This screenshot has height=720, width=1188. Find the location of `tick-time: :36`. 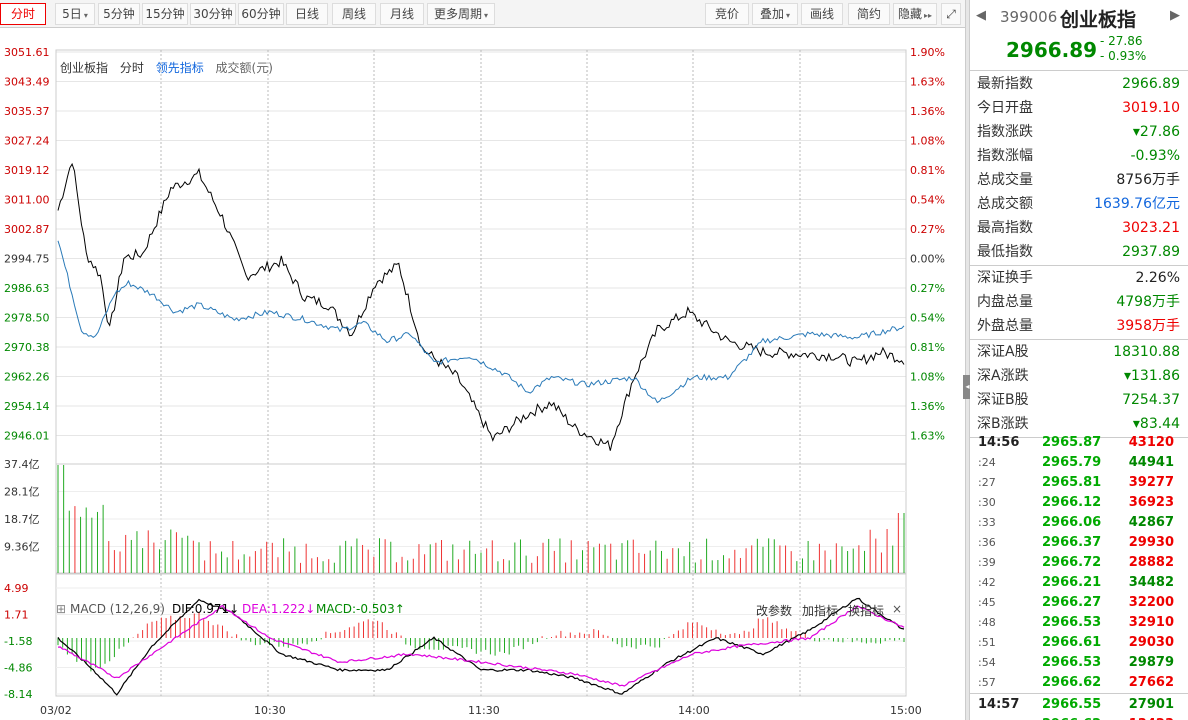

tick-time: :36 is located at coordinates (987, 542).